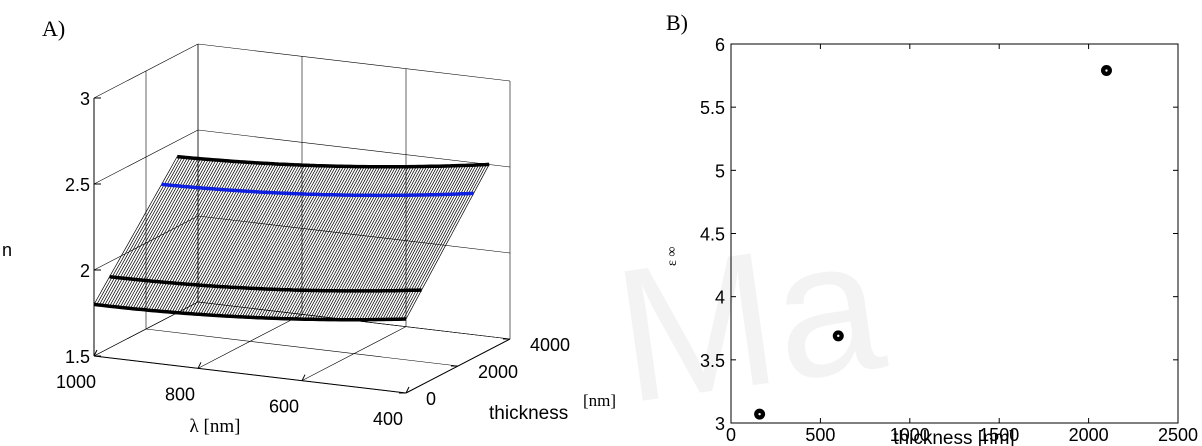  I want to click on y-tick-label: 0, so click(431, 399).